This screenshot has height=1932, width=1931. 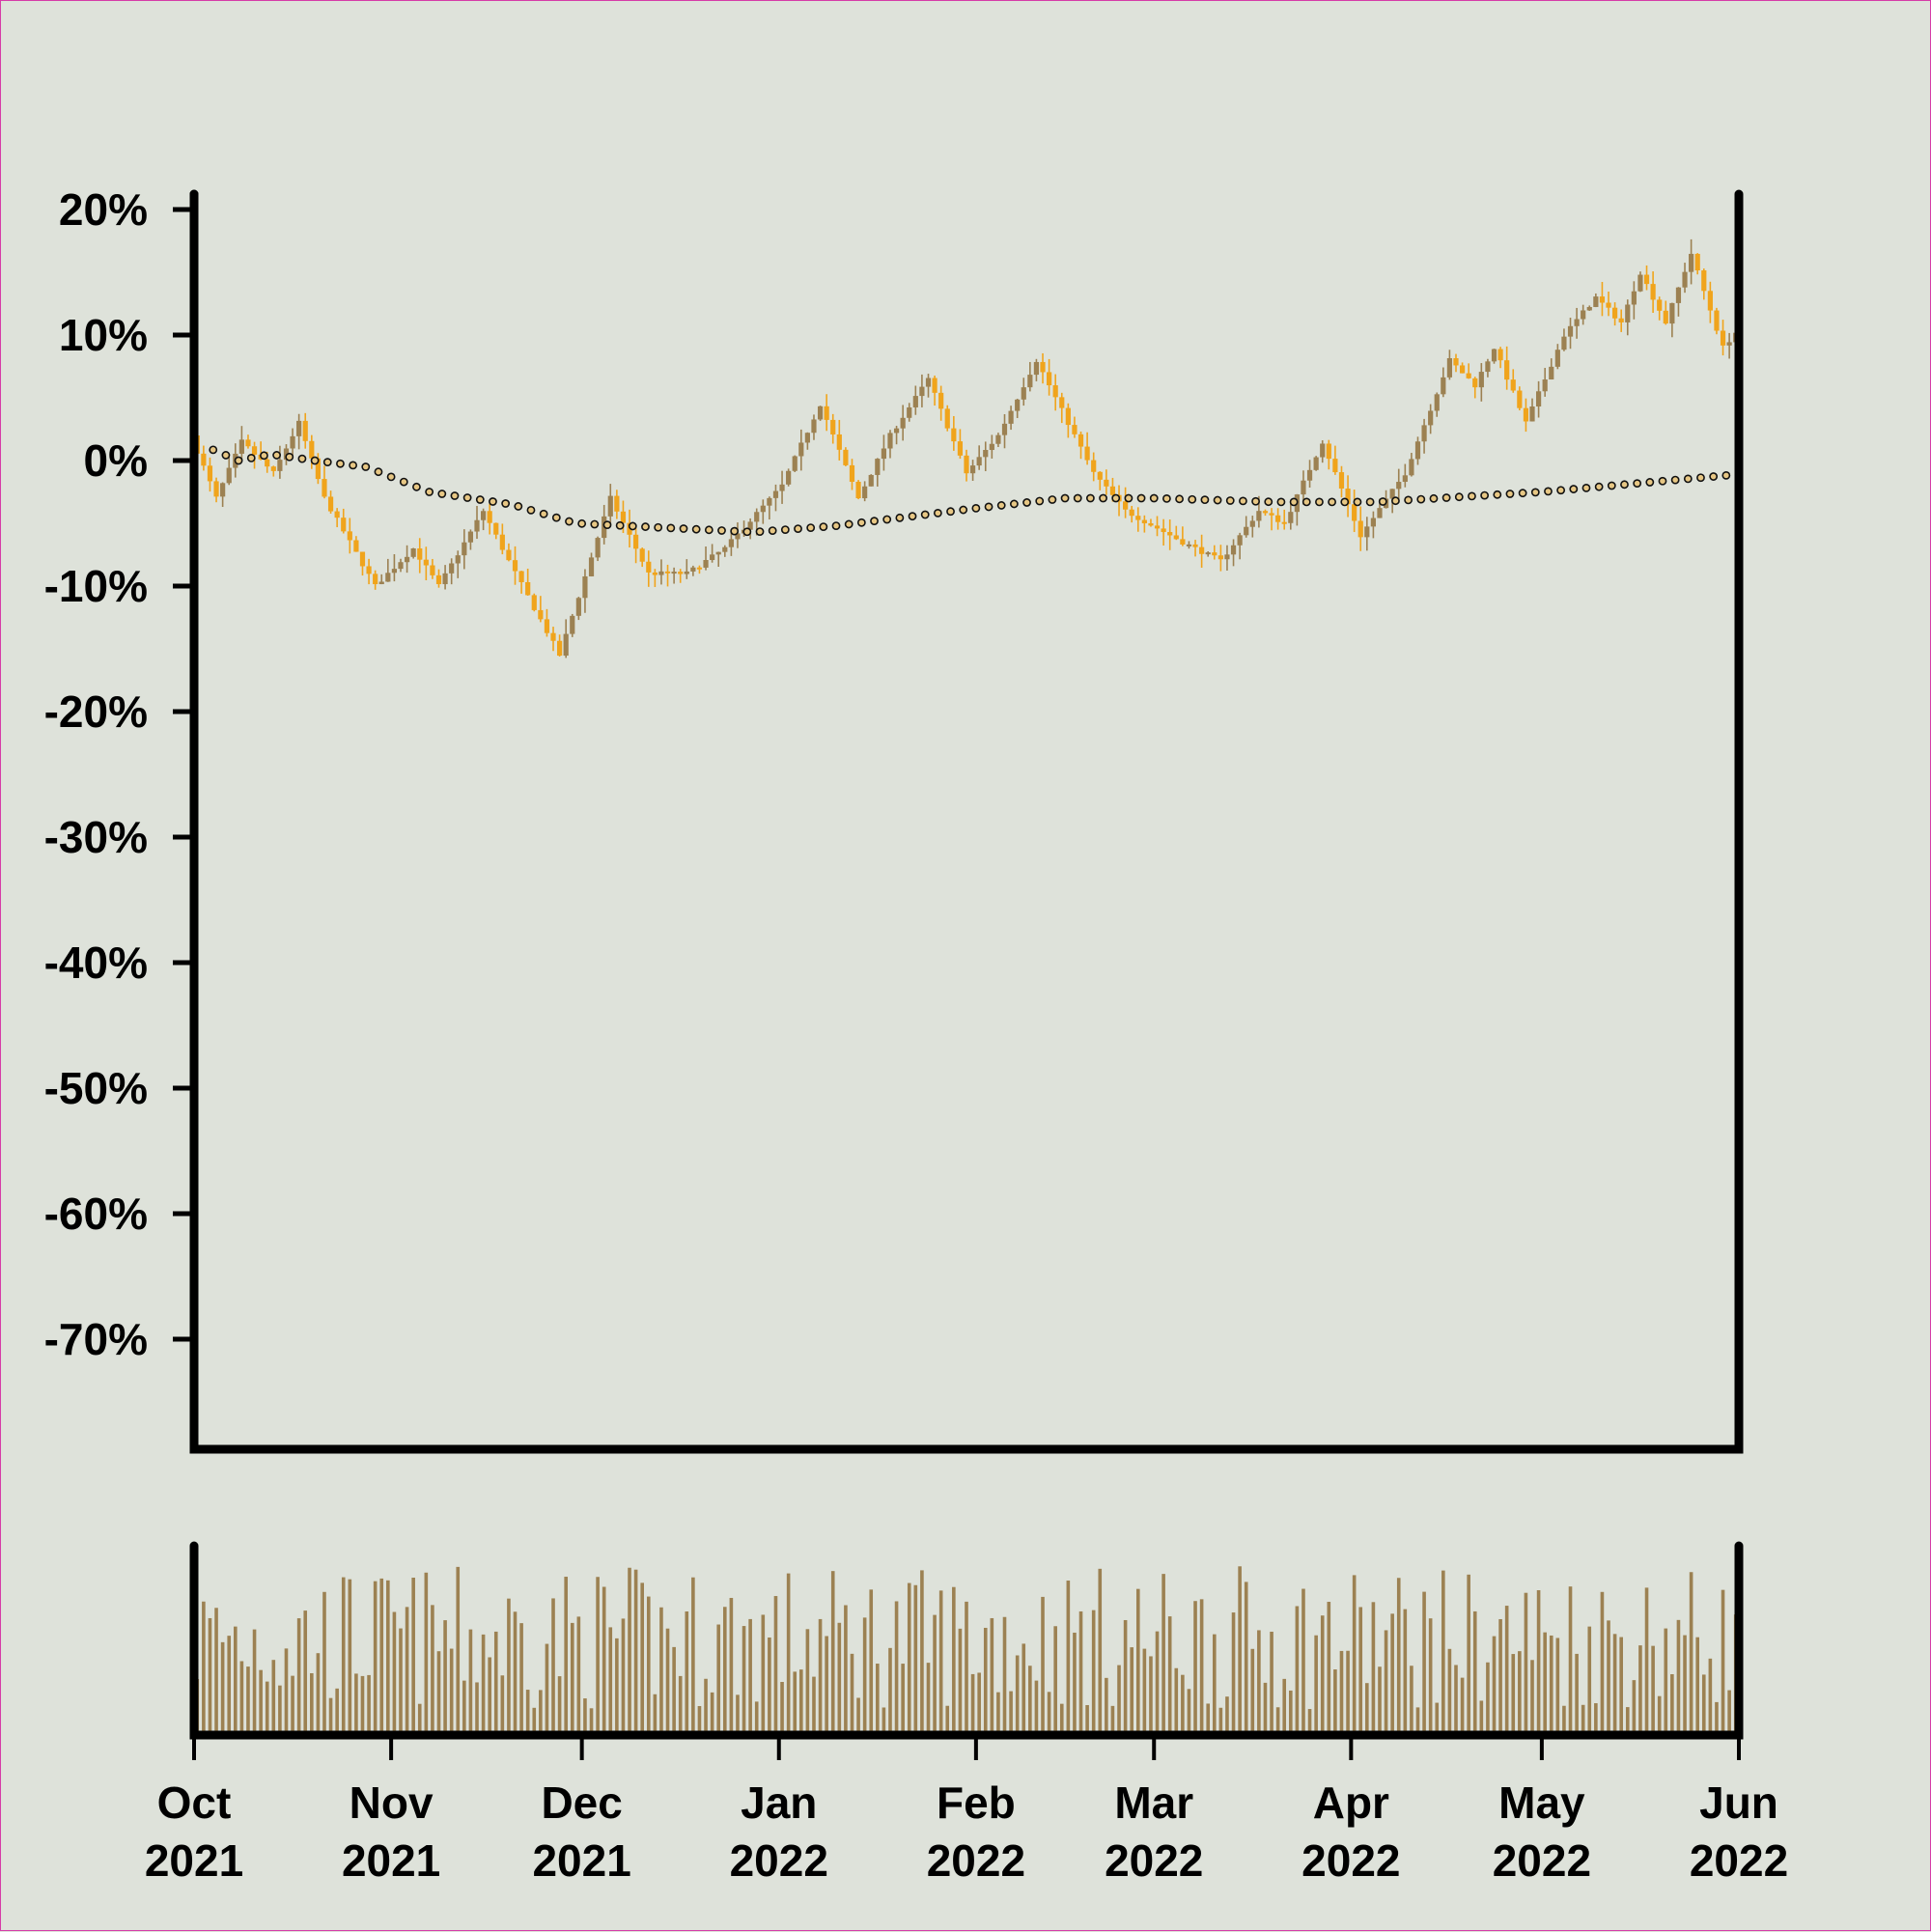 I want to click on y-tick-label: -70%, so click(x=96, y=1339).